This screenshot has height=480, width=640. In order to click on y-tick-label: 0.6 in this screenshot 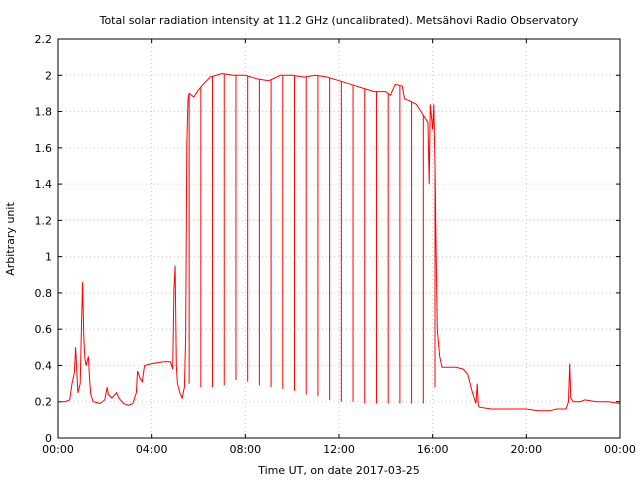, I will do `click(44, 329)`.